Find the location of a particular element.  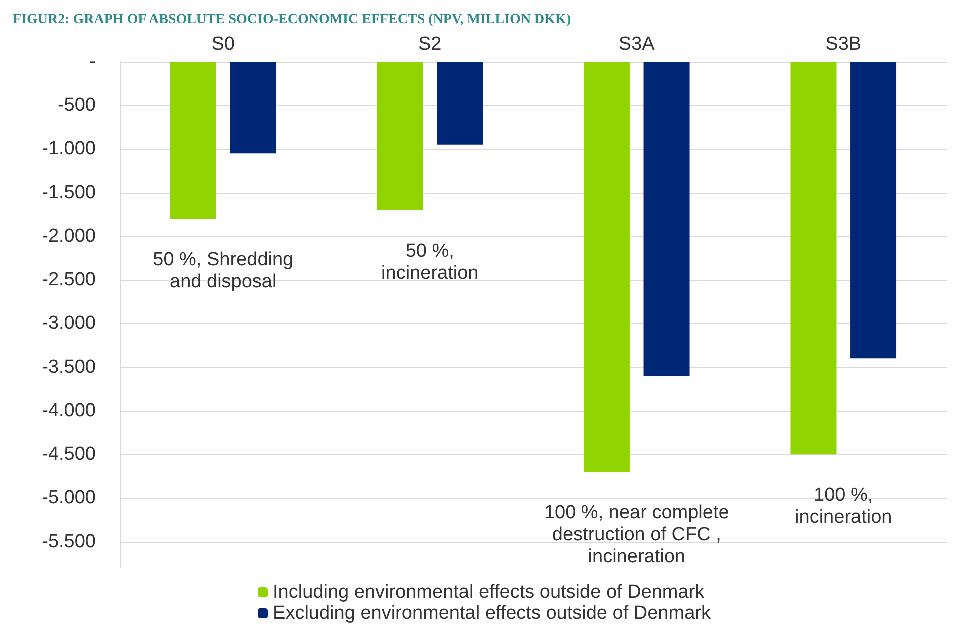

annotation: 100 %, near complete destruction of CFC , incineration is located at coordinates (637, 535).